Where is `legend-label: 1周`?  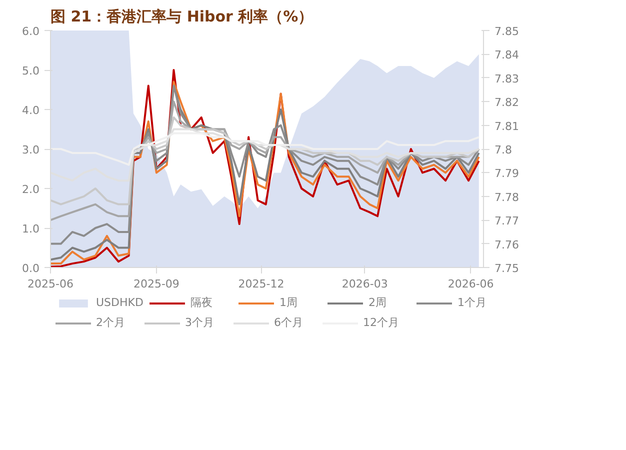
legend-label: 1周 is located at coordinates (288, 302).